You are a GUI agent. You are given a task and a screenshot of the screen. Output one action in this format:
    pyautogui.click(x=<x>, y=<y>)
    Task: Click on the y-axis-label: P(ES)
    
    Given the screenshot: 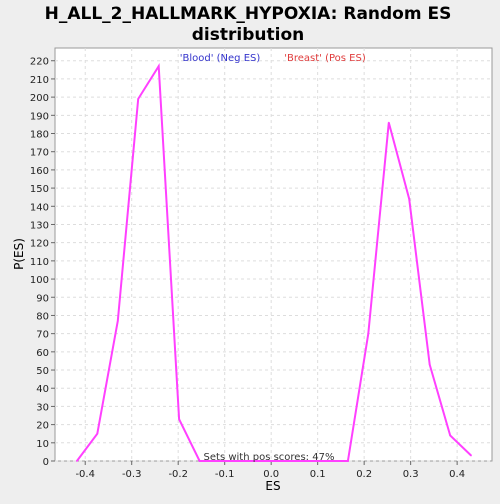 What is the action you would take?
    pyautogui.click(x=19, y=254)
    